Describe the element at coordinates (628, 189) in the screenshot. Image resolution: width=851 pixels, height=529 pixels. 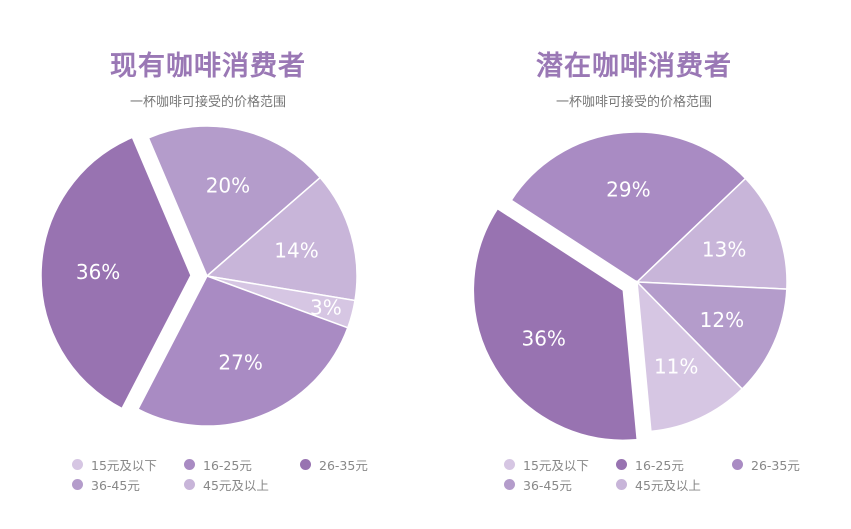
I see `slice-label: 29%` at that location.